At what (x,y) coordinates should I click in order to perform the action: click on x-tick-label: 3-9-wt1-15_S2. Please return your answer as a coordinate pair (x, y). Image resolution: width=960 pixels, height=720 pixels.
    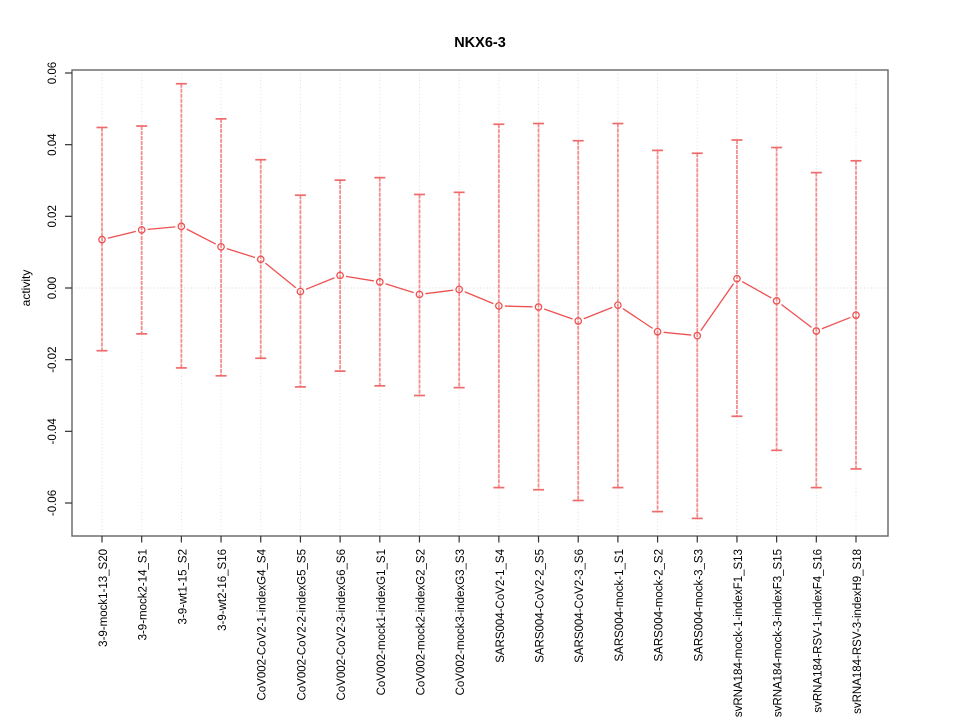
    Looking at the image, I should click on (183, 586).